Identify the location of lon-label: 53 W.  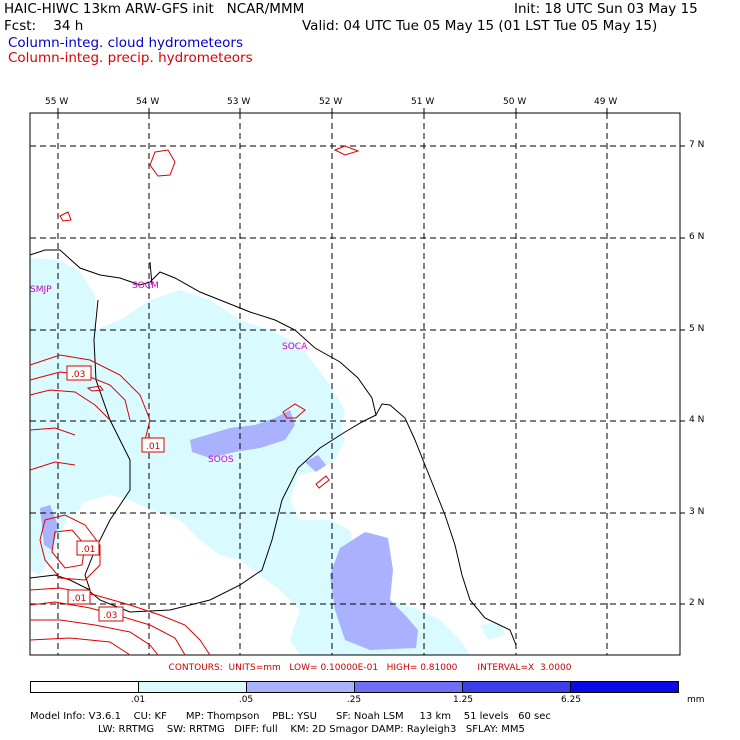
(239, 102).